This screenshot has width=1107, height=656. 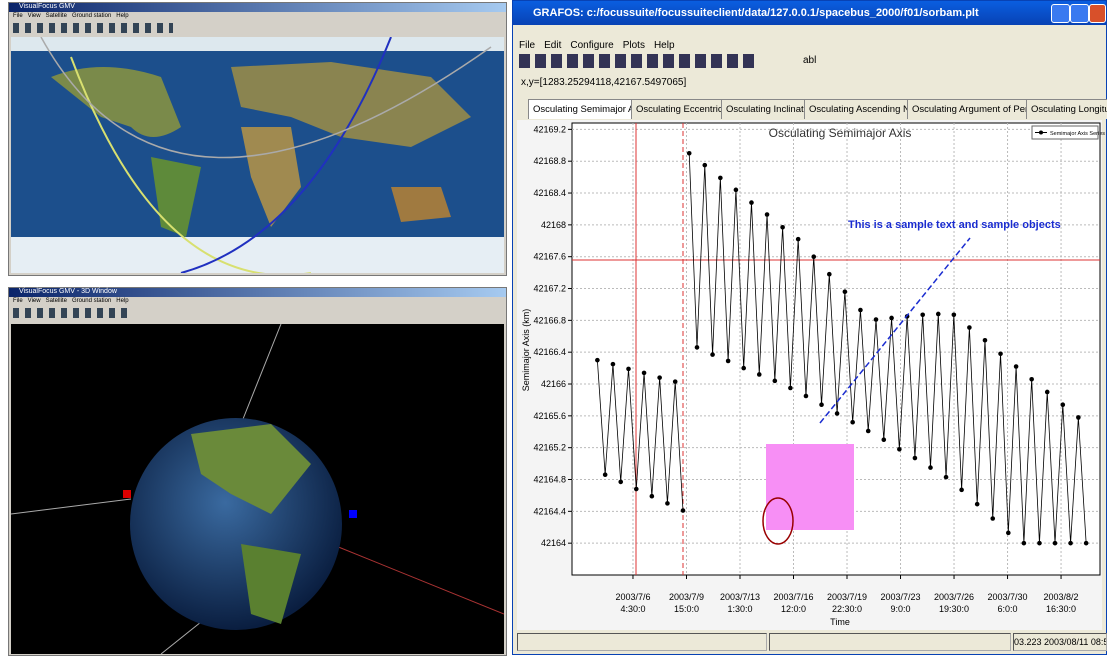 What do you see at coordinates (810, 487) in the screenshot?
I see `sample-rect` at bounding box center [810, 487].